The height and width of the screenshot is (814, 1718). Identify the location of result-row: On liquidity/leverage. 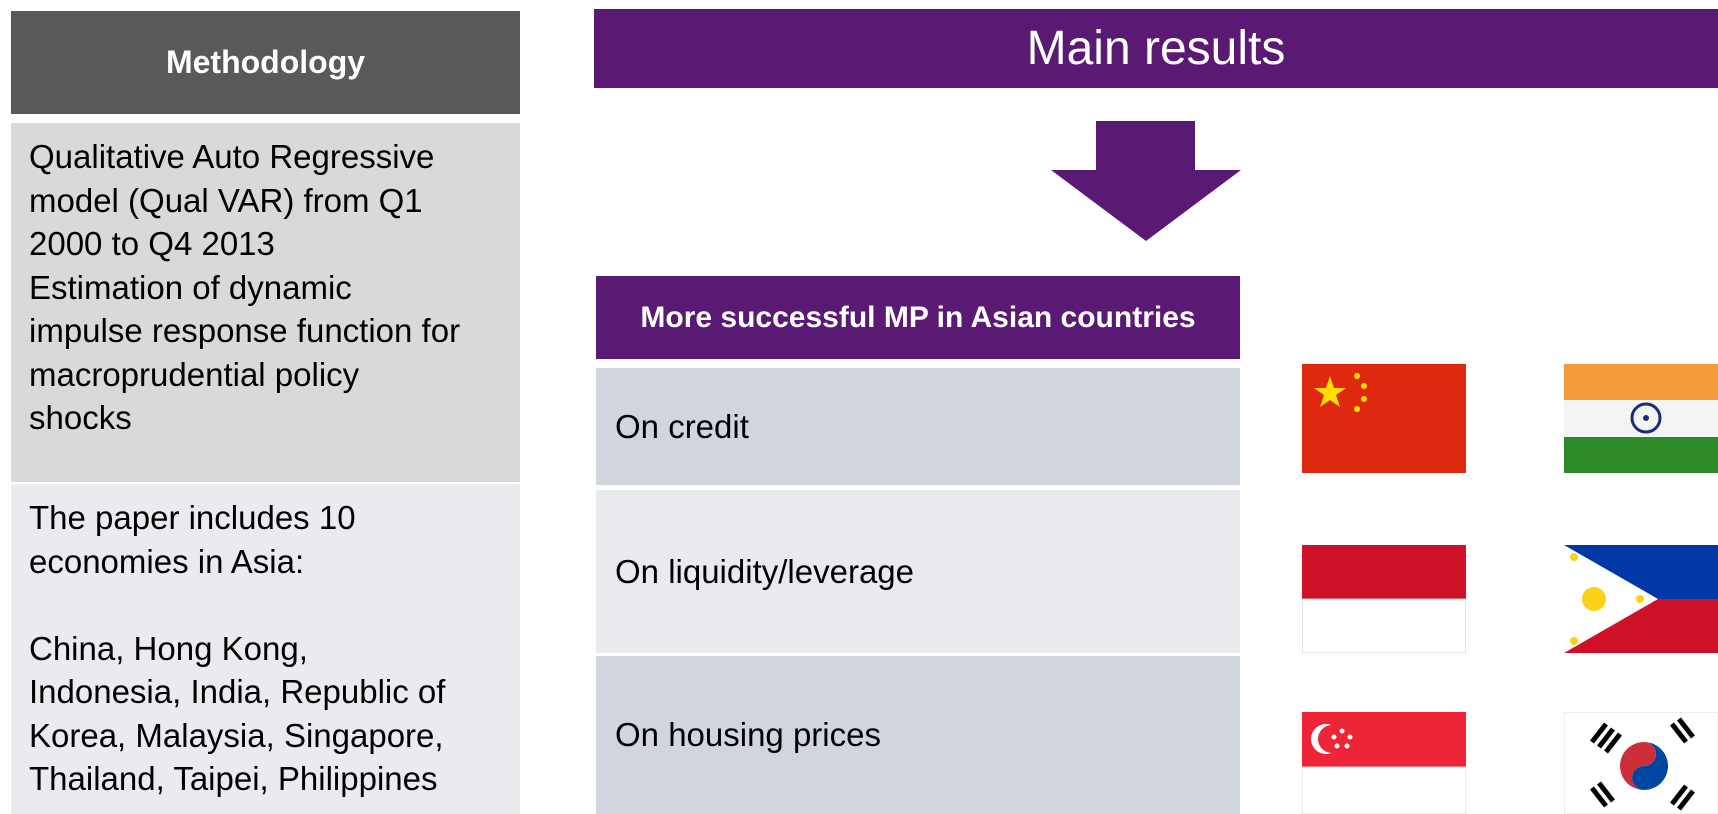
(918, 571).